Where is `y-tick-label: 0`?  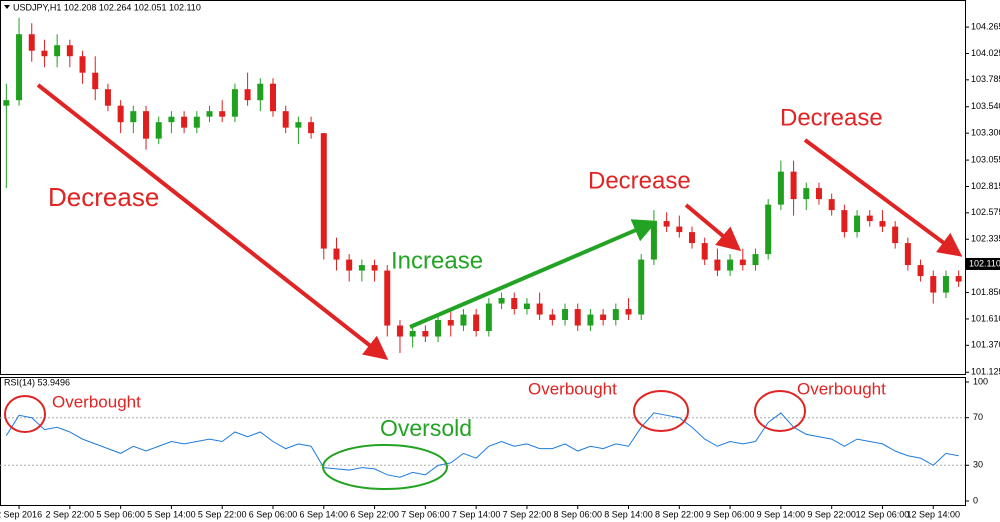
y-tick-label: 0 is located at coordinates (975, 500).